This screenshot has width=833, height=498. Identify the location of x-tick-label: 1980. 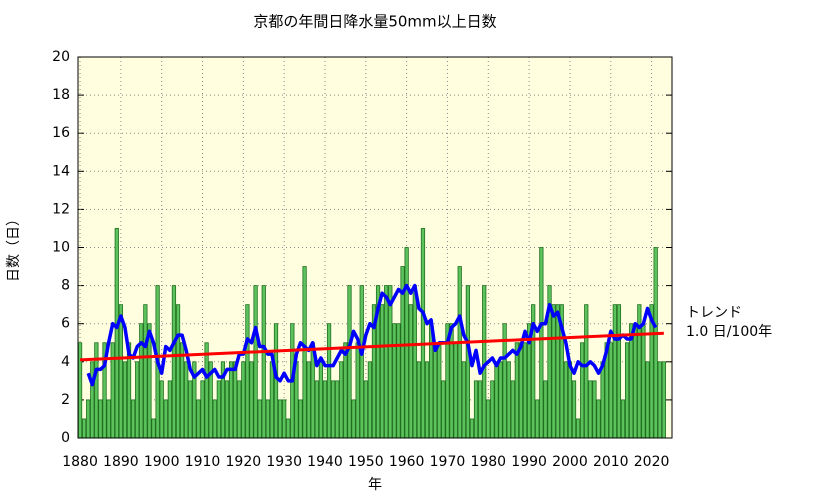
(488, 462).